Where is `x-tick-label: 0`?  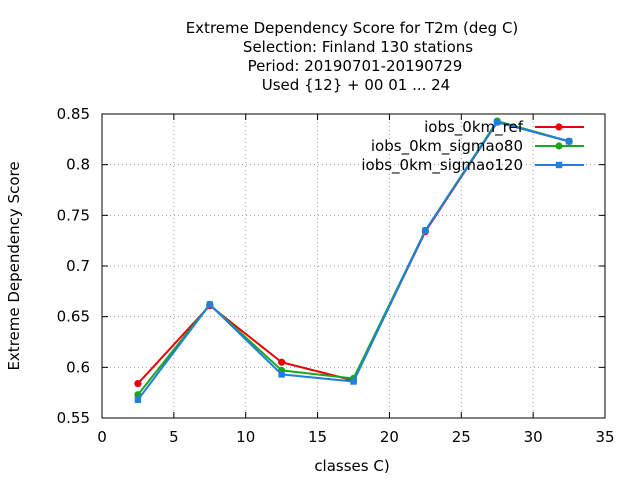 x-tick-label: 0 is located at coordinates (102, 437).